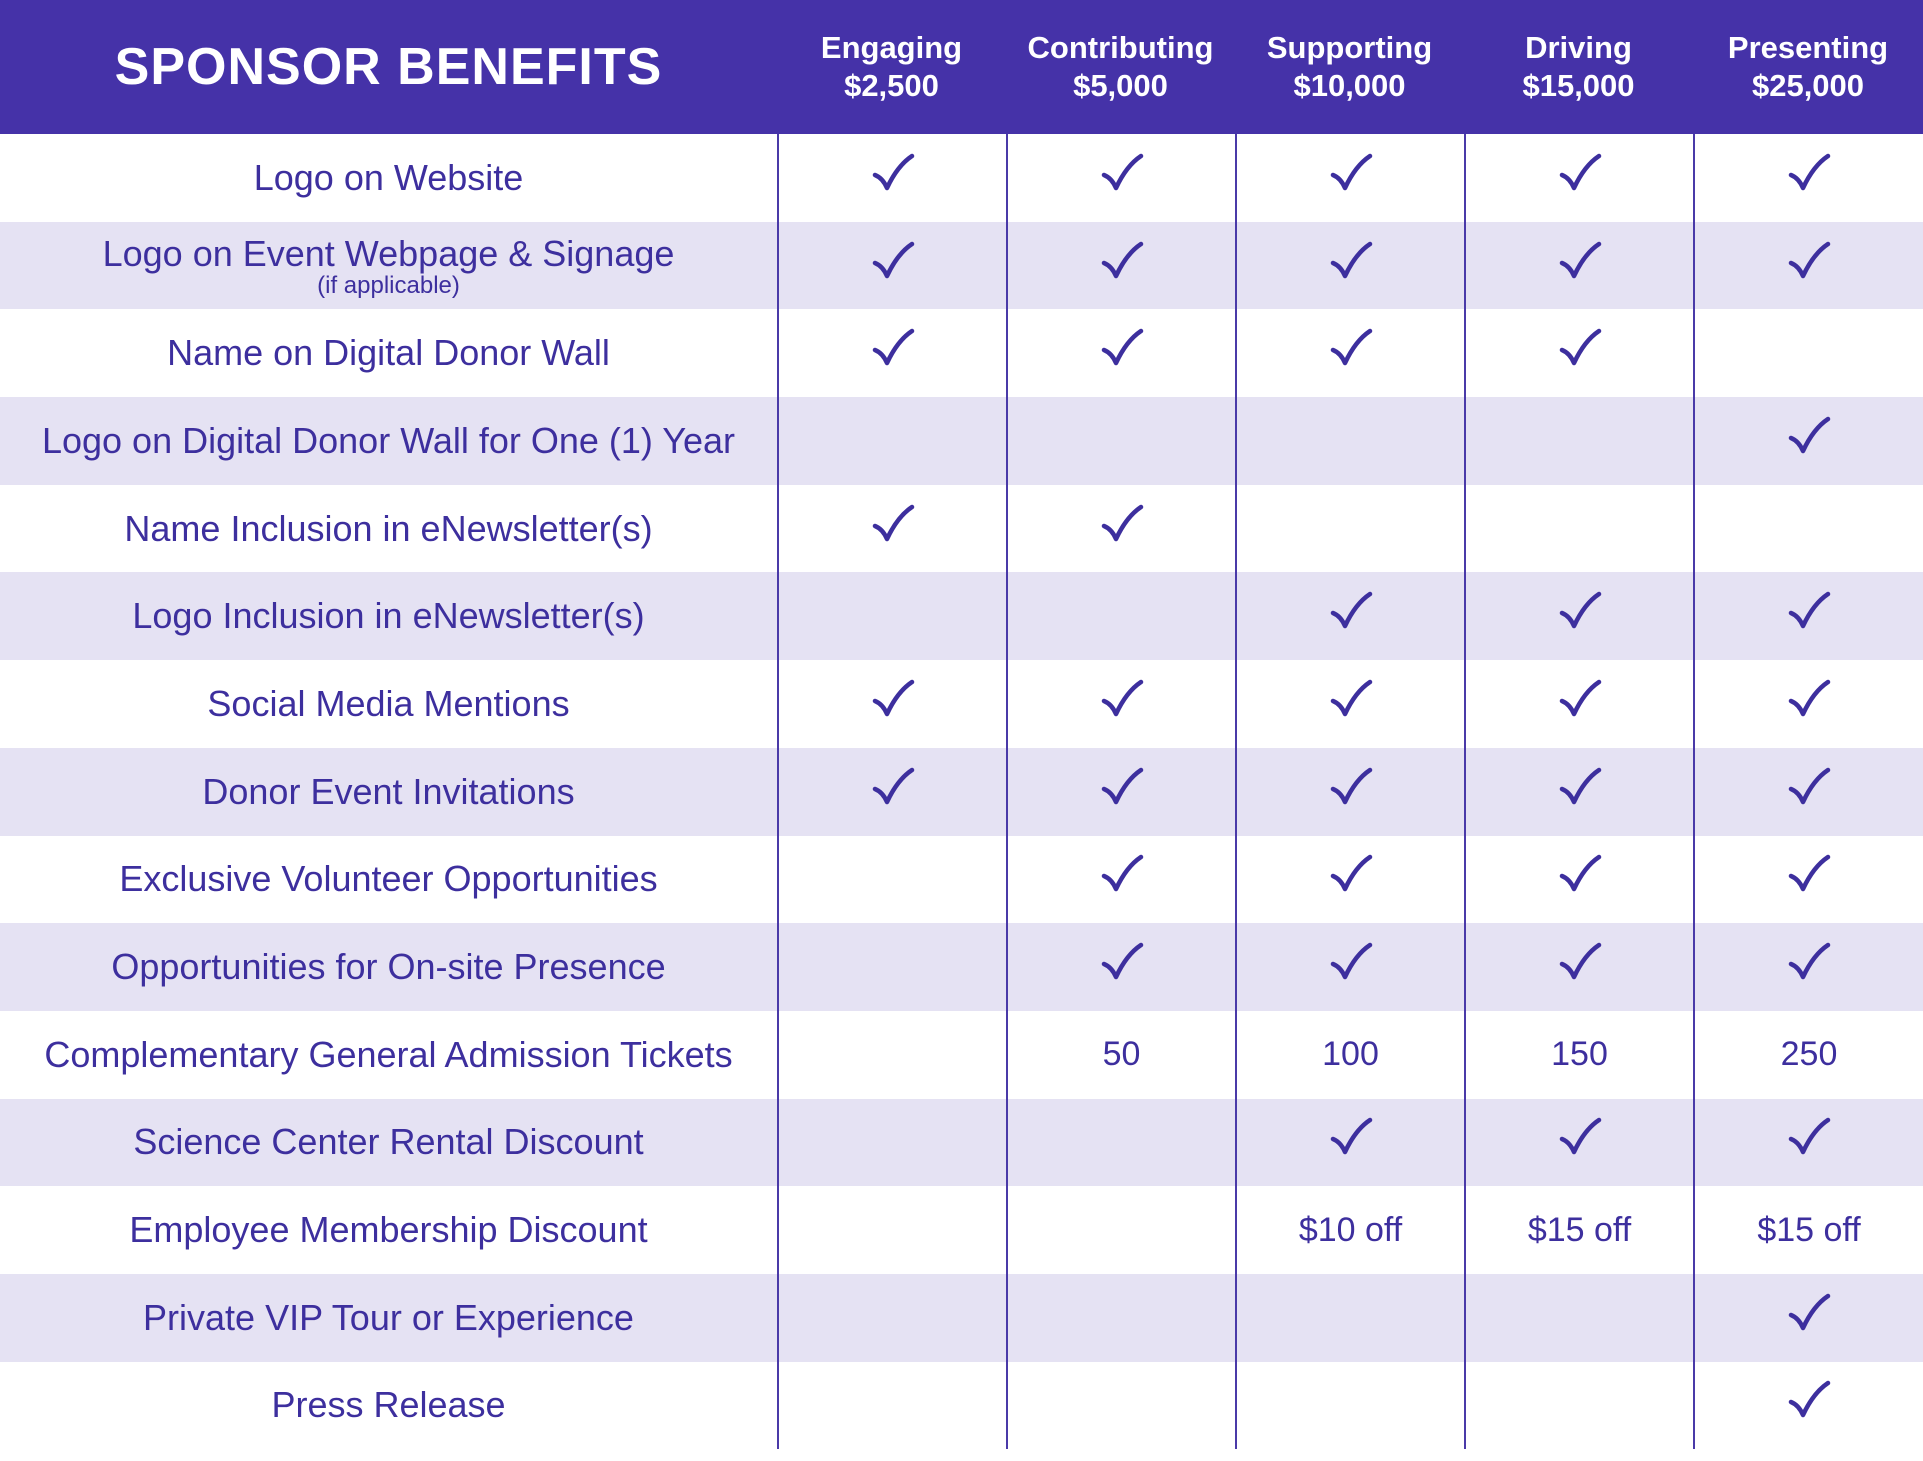  I want to click on benefit-name: Opportunities for On-site Presence, so click(388, 967).